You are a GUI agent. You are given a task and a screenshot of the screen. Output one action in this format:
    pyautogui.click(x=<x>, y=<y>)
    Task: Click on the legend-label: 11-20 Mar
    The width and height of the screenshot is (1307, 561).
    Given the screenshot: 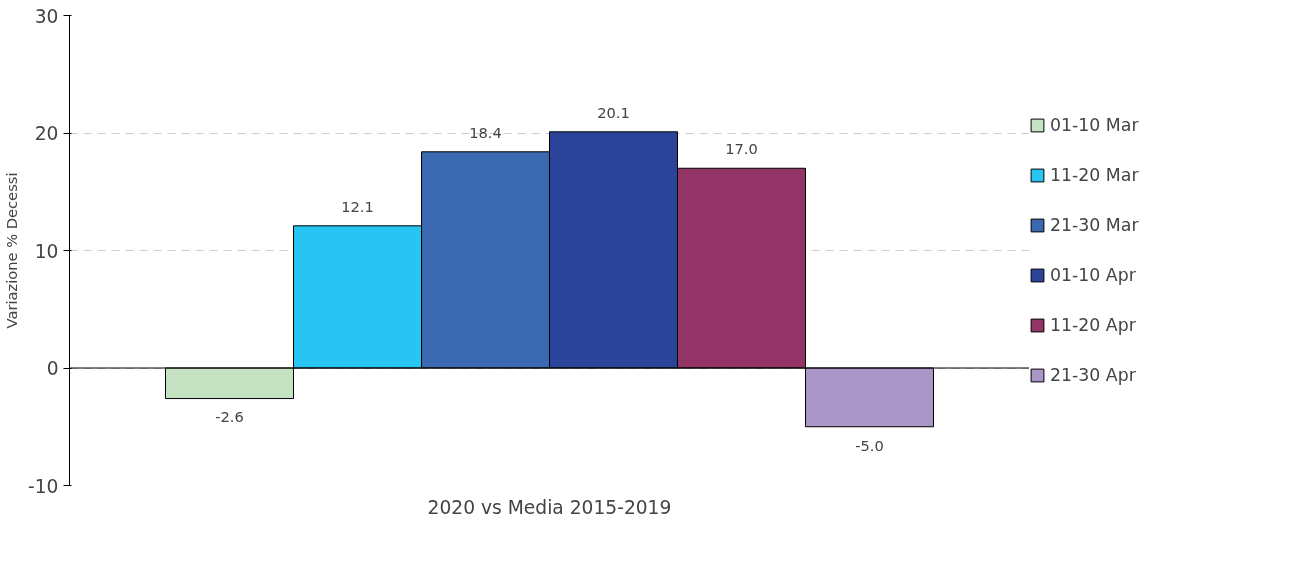 What is the action you would take?
    pyautogui.click(x=1094, y=175)
    